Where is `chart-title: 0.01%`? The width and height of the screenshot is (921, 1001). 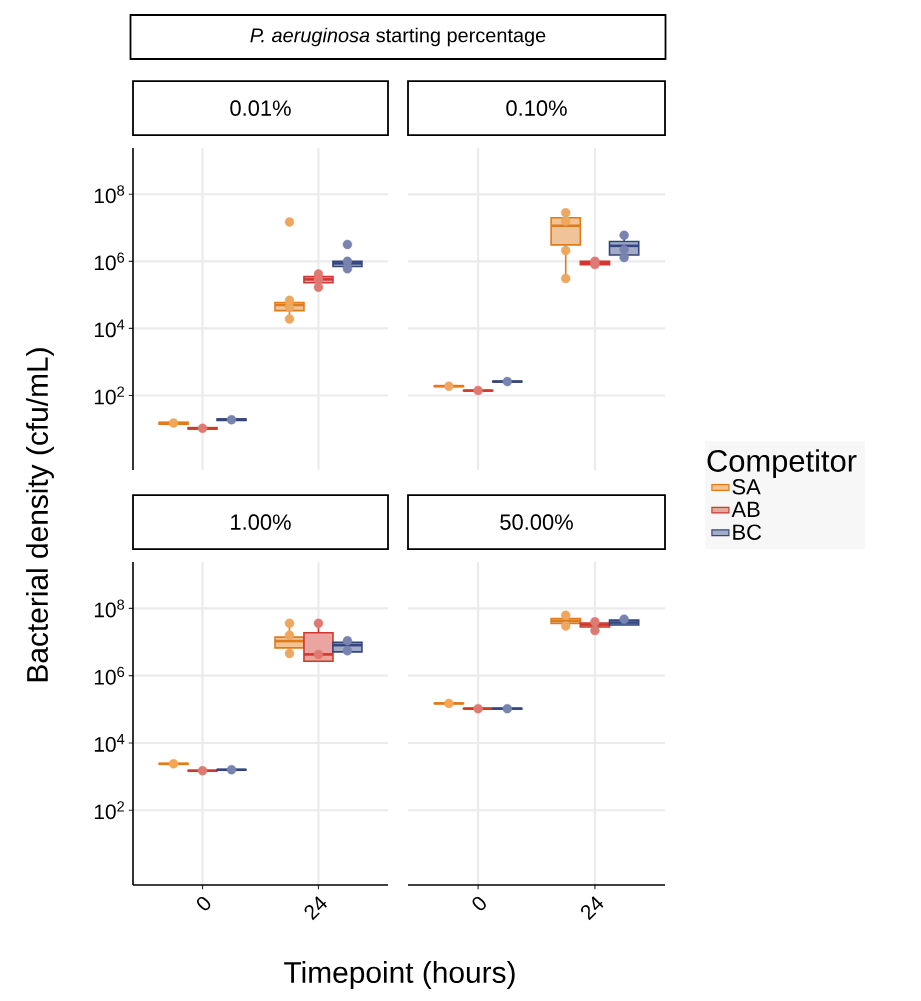
chart-title: 0.01% is located at coordinates (260, 108).